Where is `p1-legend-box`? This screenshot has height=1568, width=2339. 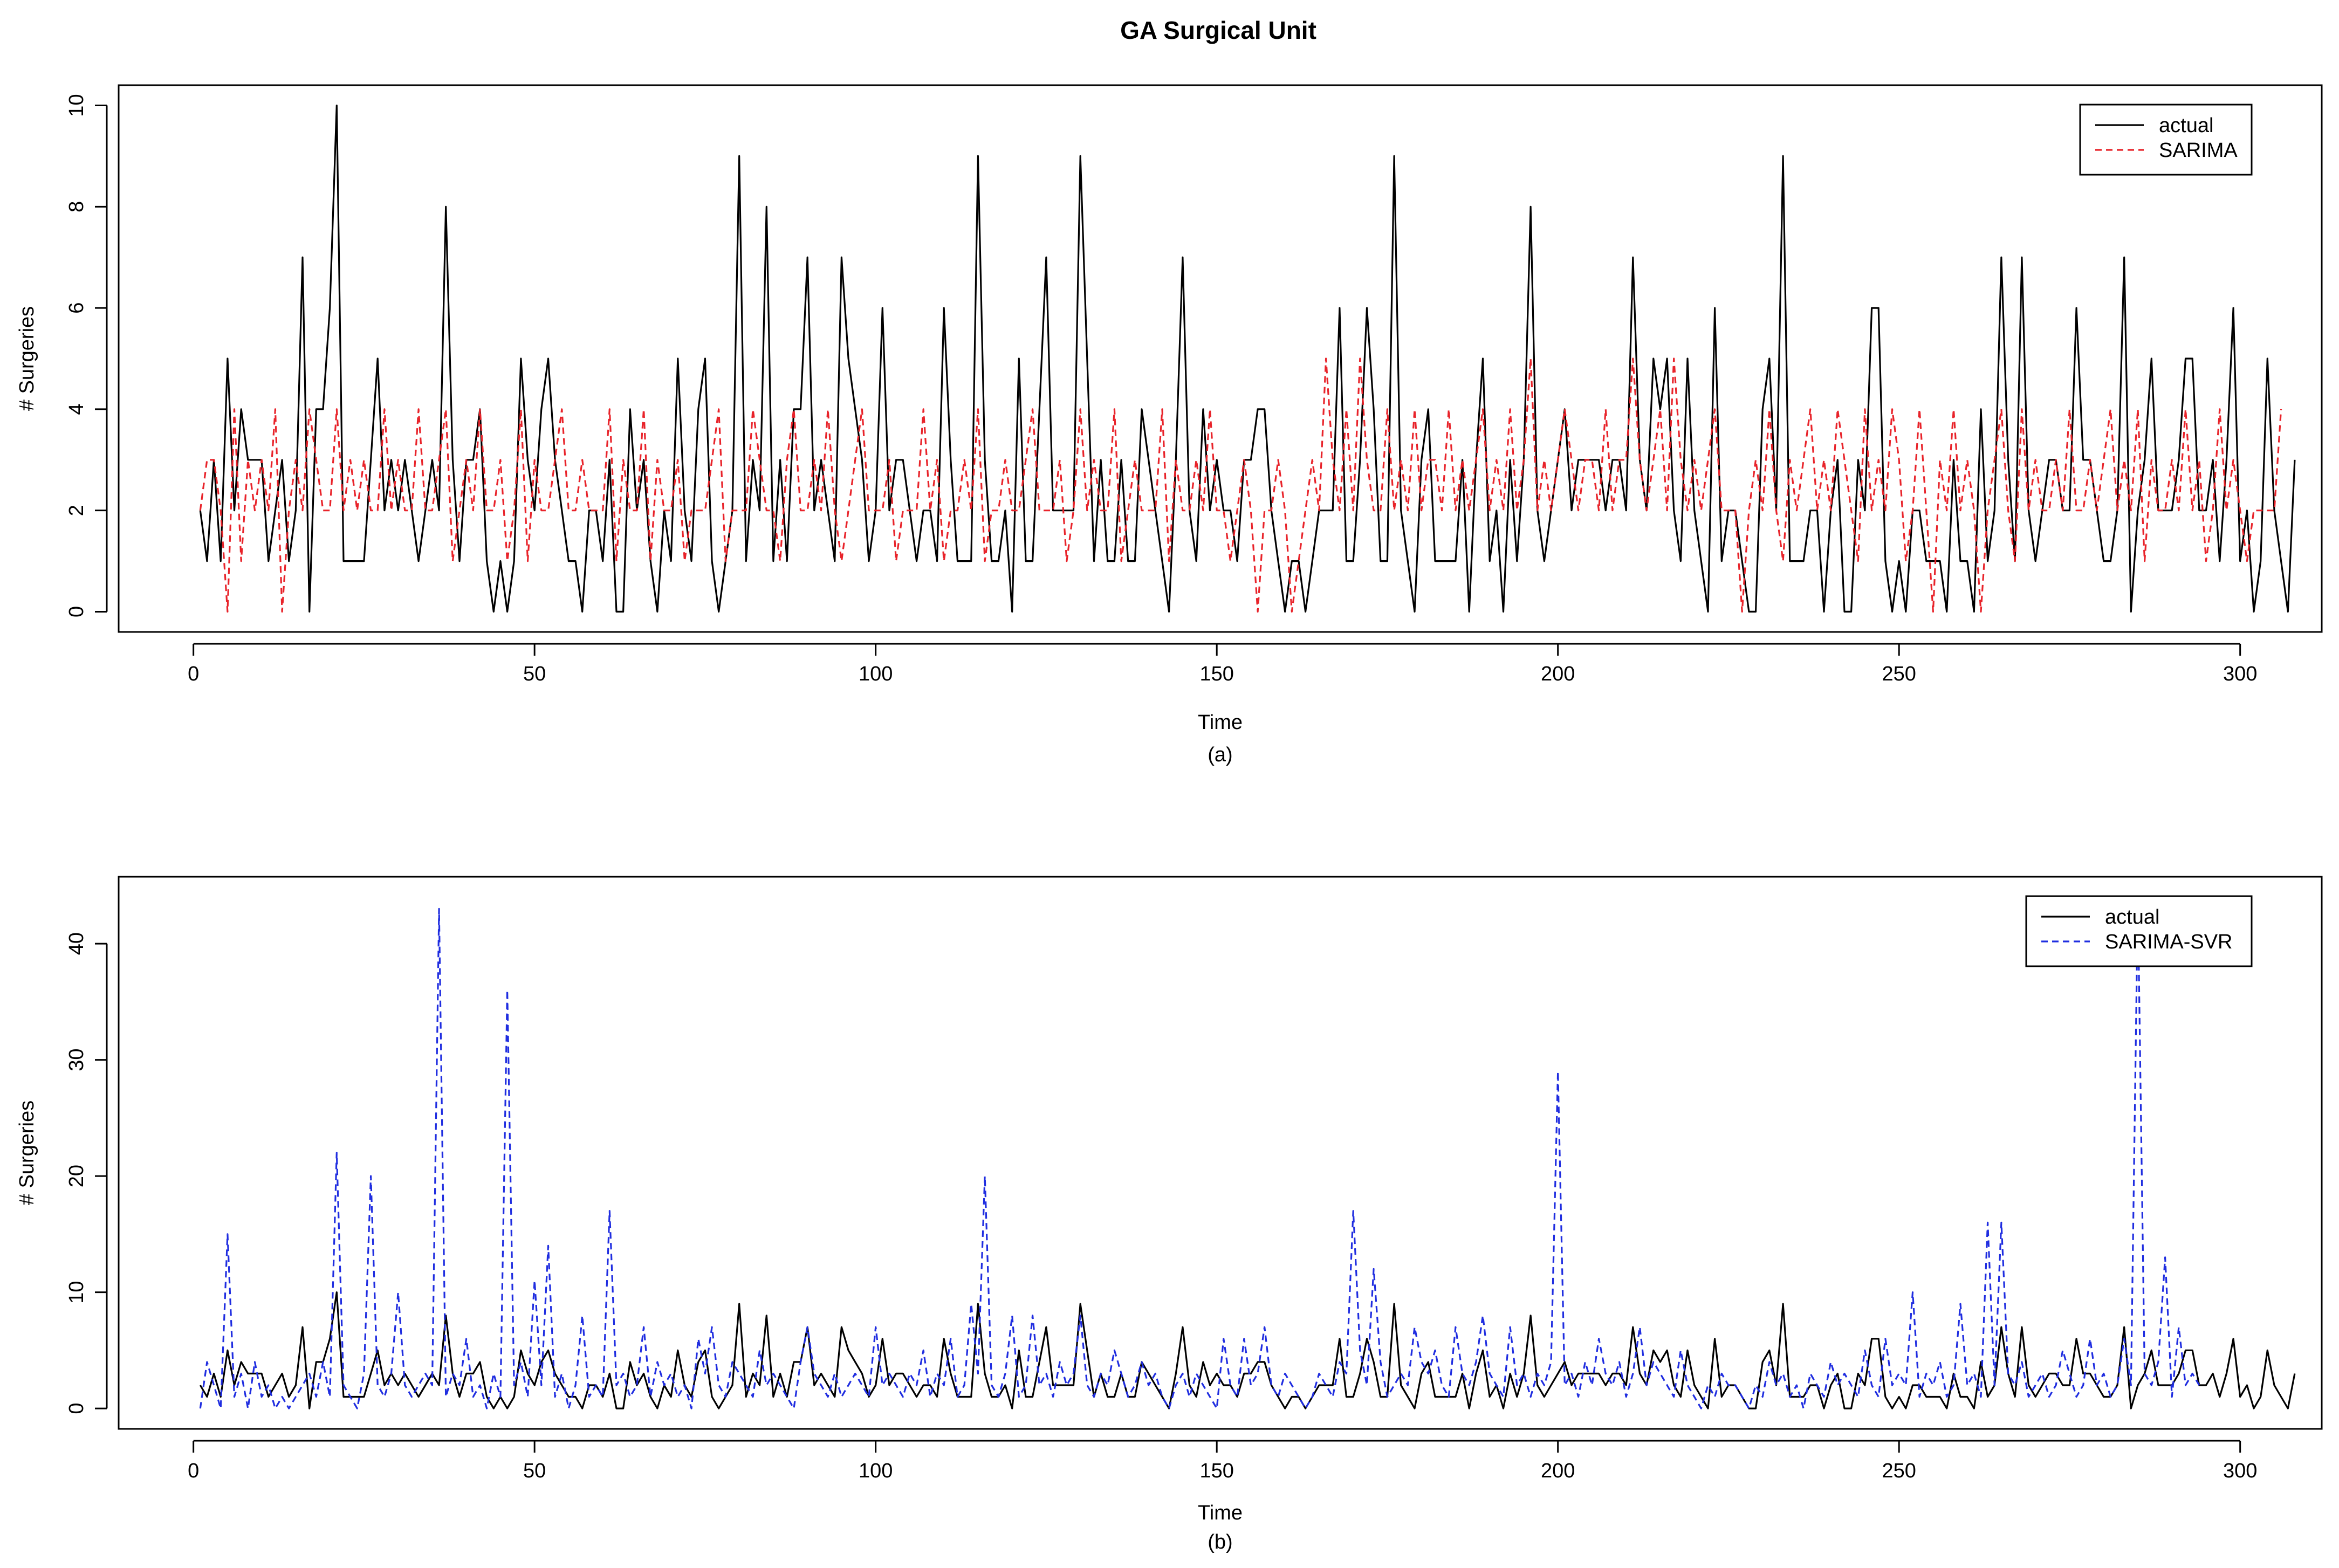 p1-legend-box is located at coordinates (2139, 931).